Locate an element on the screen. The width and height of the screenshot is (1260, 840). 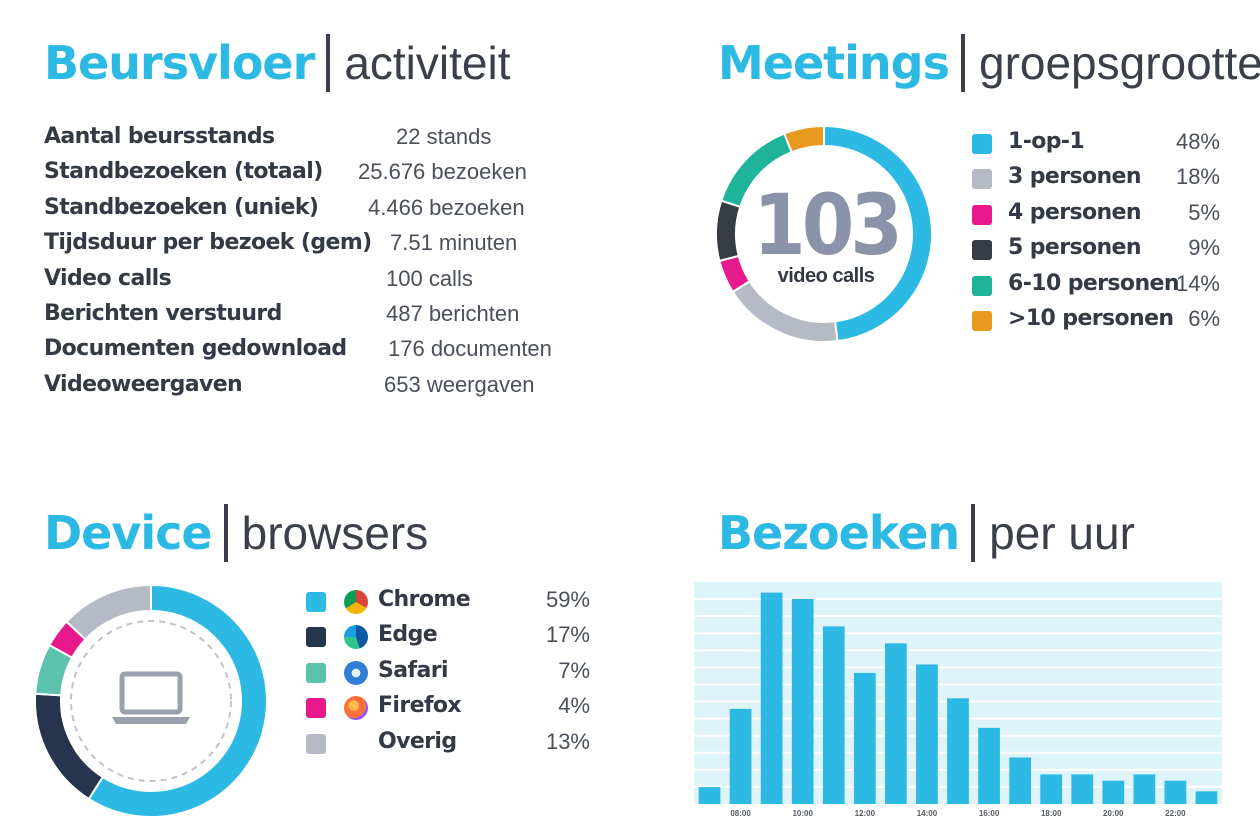
legend-item: Chrome 59% is located at coordinates (448, 603).